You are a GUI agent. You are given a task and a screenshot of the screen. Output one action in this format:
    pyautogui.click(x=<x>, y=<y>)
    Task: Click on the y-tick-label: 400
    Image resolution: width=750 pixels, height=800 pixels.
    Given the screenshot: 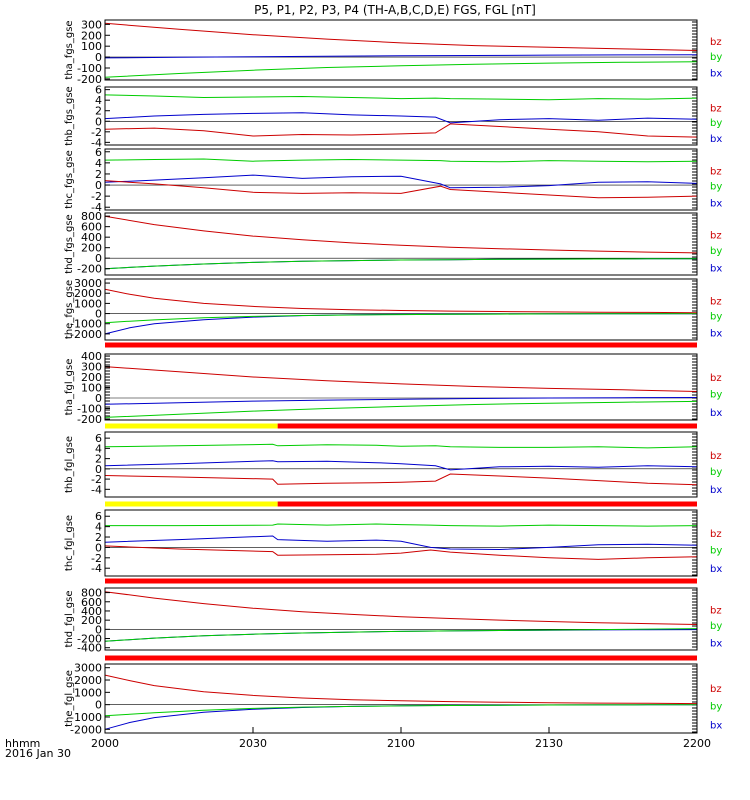 What is the action you would take?
    pyautogui.click(x=91, y=356)
    